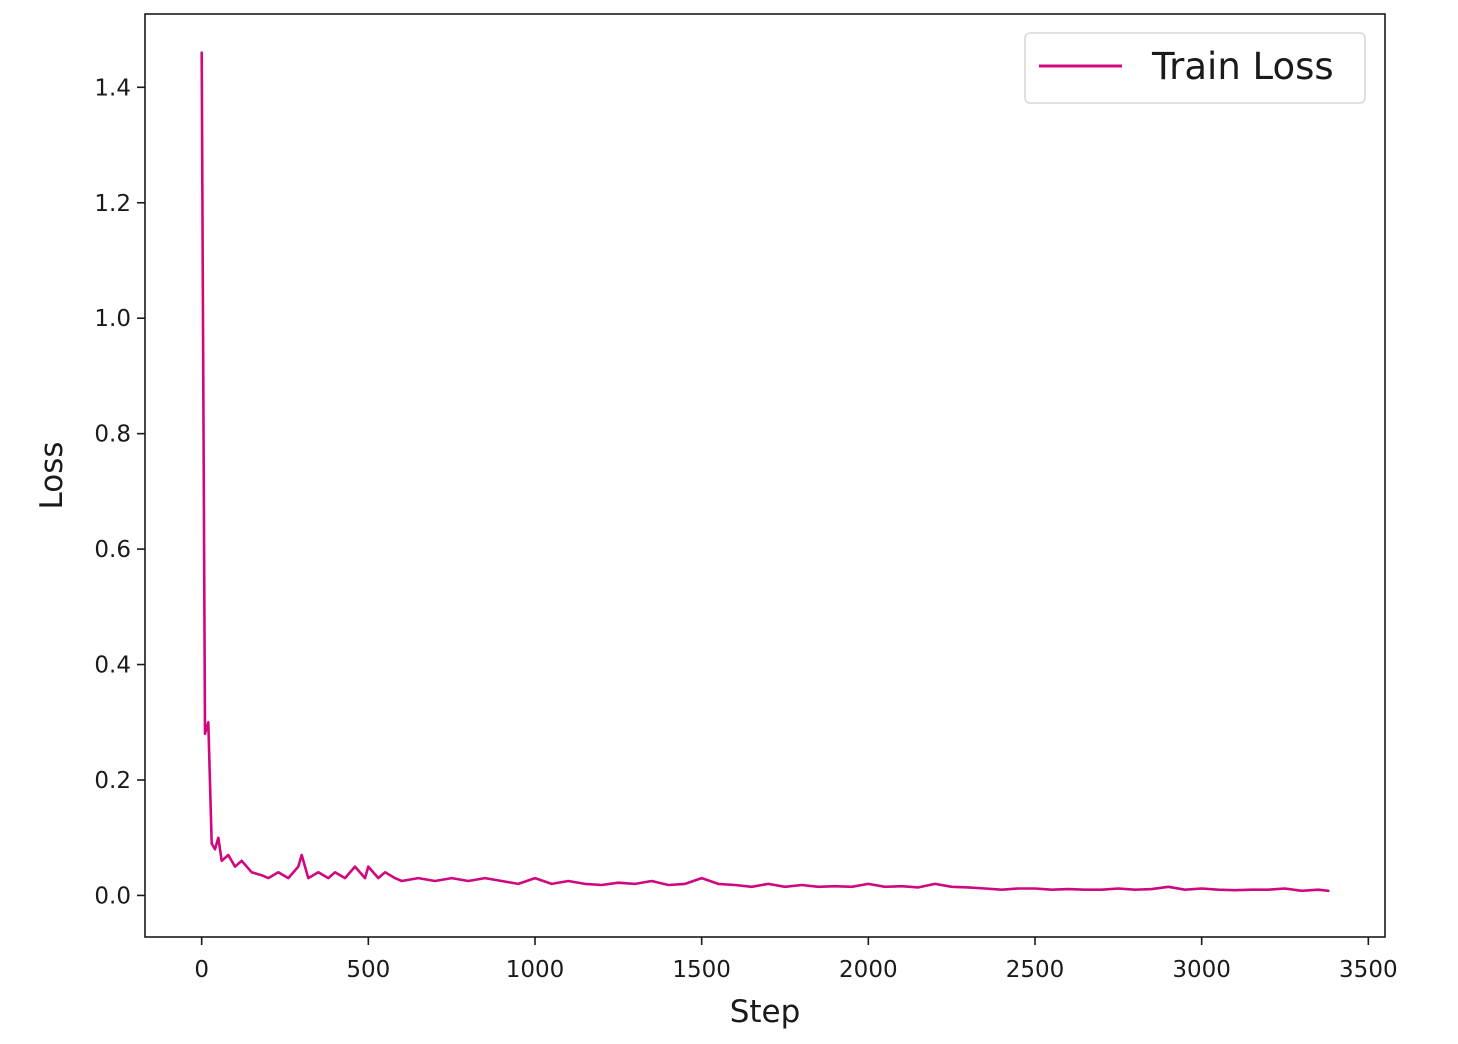 This screenshot has width=1458, height=1044. Describe the element at coordinates (112, 896) in the screenshot. I see `y-tick-label: 0.0` at that location.